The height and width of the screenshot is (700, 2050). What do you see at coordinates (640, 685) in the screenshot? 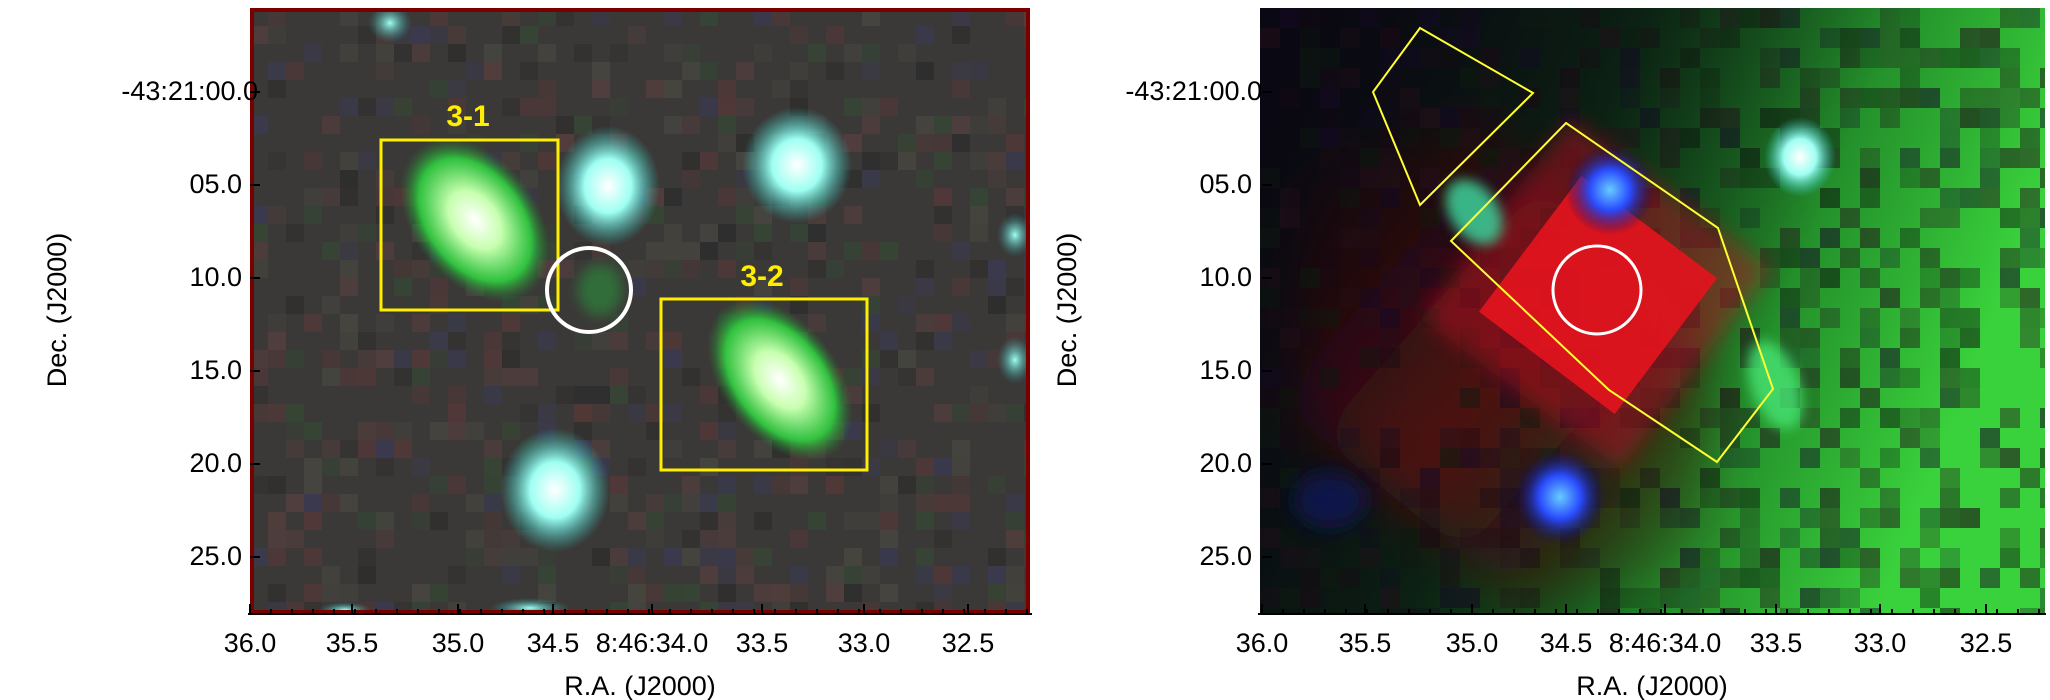
I see `left-x-axis-label: R.A. (J2000)` at bounding box center [640, 685].